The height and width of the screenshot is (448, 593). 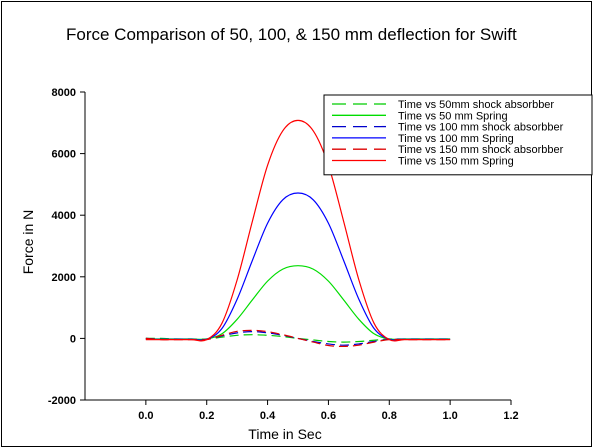 I want to click on y-axis-label: Force in N, so click(x=28, y=242).